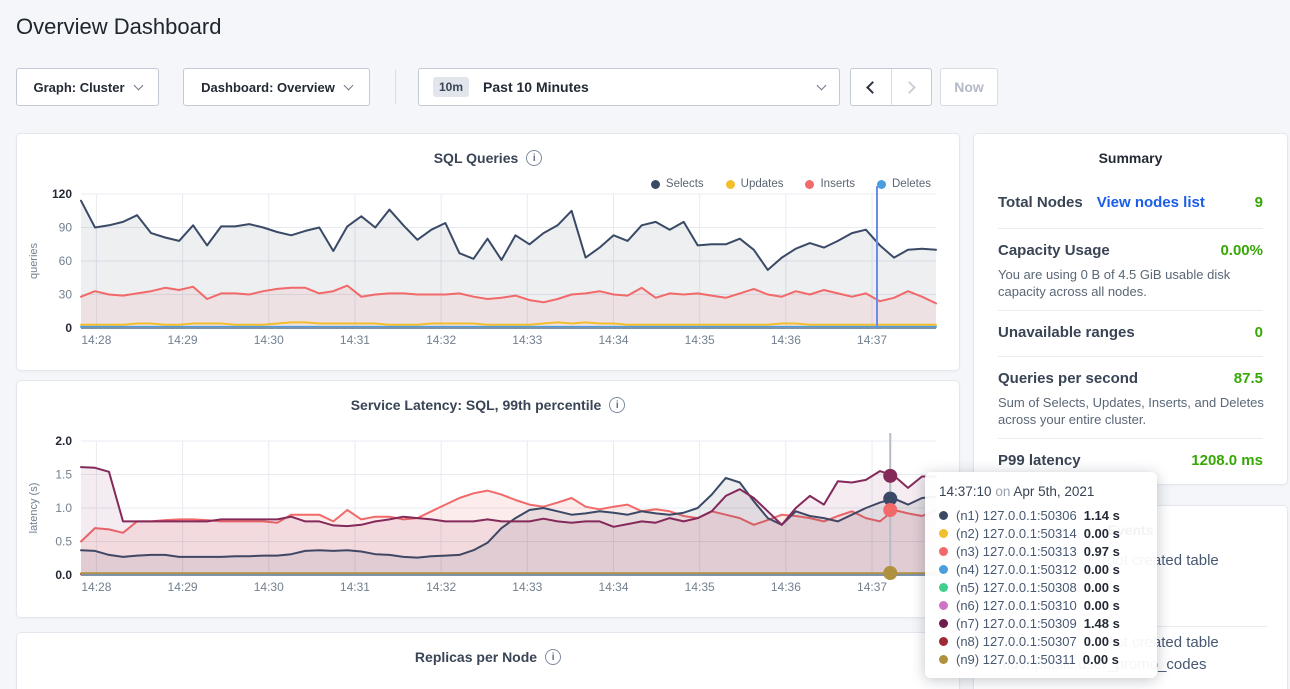 The image size is (1290, 689). Describe the element at coordinates (700, 587) in the screenshot. I see `svg-text: 14:35` at that location.